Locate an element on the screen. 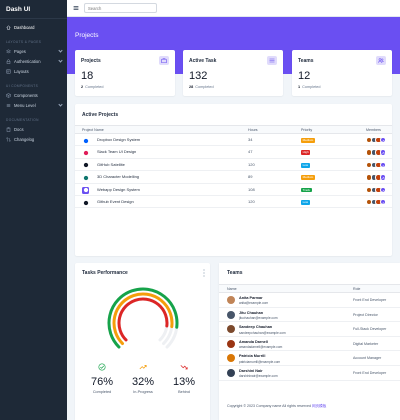  column-header: Priority is located at coordinates (307, 130).